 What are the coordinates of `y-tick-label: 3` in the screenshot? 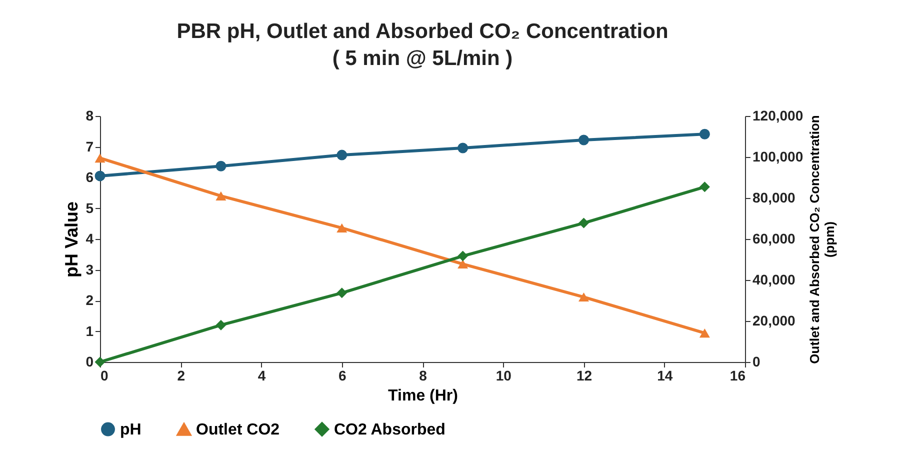 It's located at (90, 269).